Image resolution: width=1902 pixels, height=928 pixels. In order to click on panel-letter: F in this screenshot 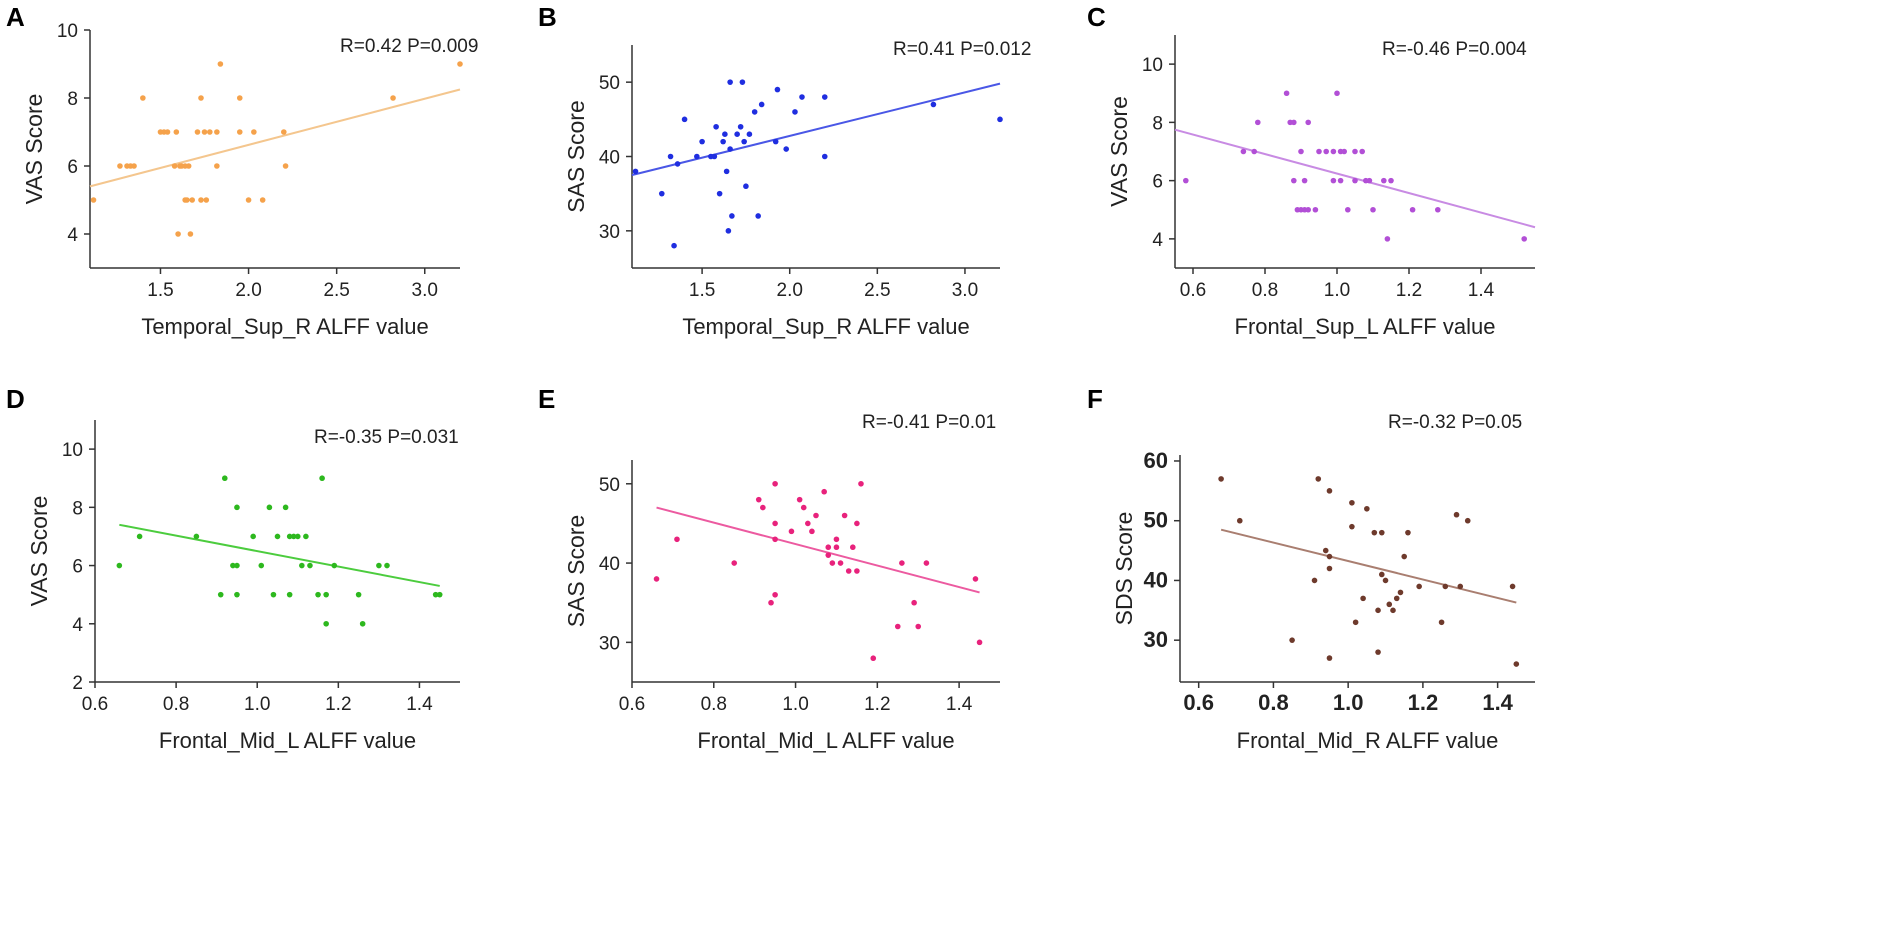, I will do `click(1095, 399)`.